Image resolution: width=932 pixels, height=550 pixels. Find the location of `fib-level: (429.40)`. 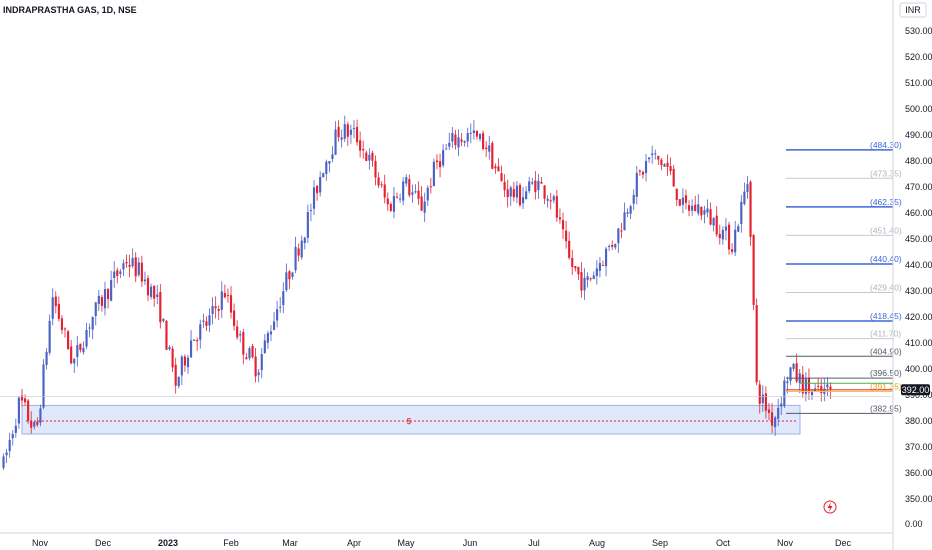

fib-level: (429.40) is located at coordinates (844, 288).